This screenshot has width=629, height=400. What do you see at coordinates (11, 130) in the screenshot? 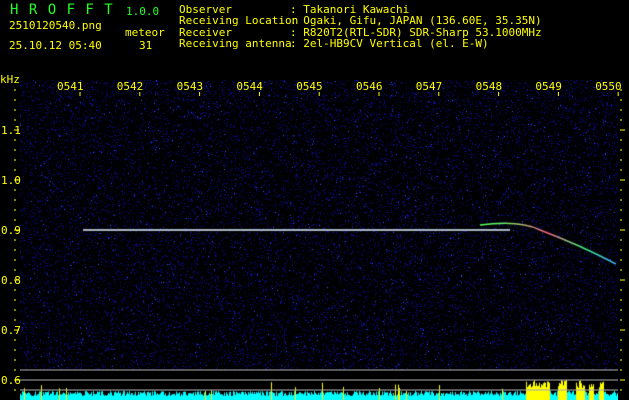
I see `y-tick-label: 1.1` at bounding box center [11, 130].